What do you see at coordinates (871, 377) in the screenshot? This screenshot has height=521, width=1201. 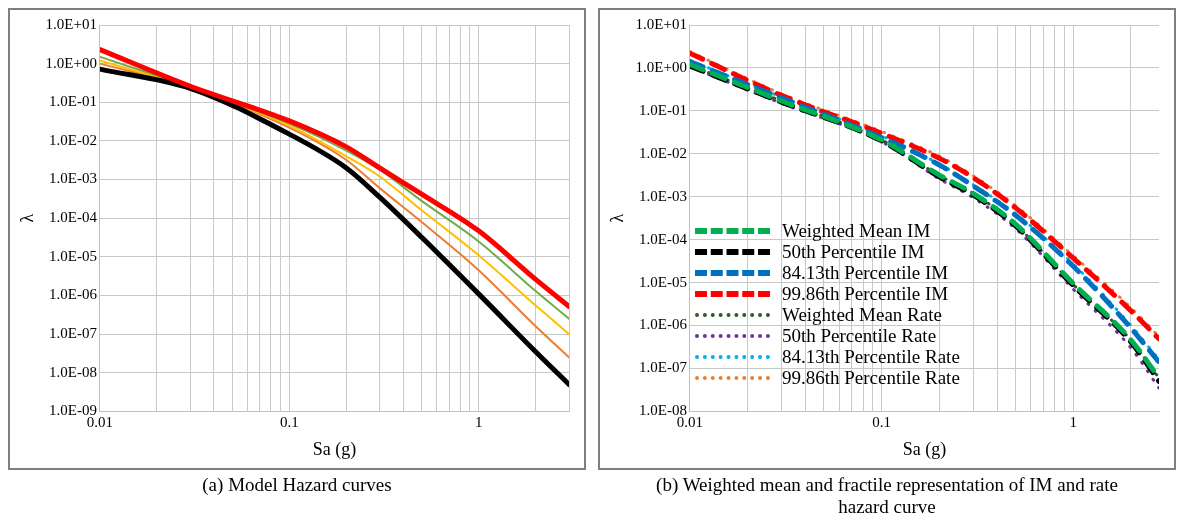 I see `legend-label: 99.86th Percentile Rate` at bounding box center [871, 377].